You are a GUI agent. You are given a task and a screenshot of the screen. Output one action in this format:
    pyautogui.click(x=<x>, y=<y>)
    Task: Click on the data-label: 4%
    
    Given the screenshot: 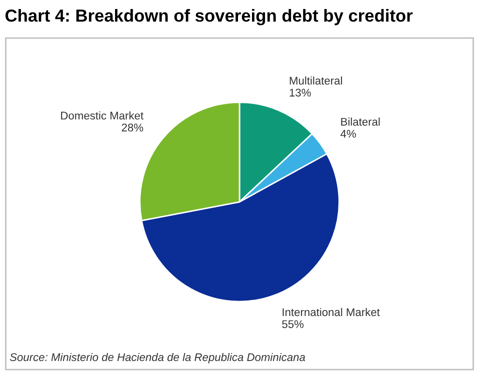 What is the action you would take?
    pyautogui.click(x=348, y=134)
    